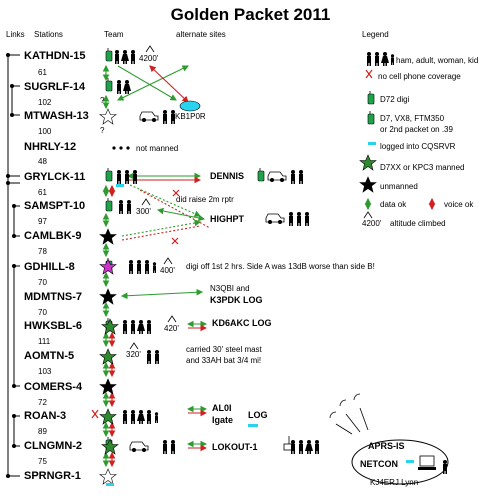  Describe the element at coordinates (42, 402) in the screenshot. I see `distance-label: 72` at that location.